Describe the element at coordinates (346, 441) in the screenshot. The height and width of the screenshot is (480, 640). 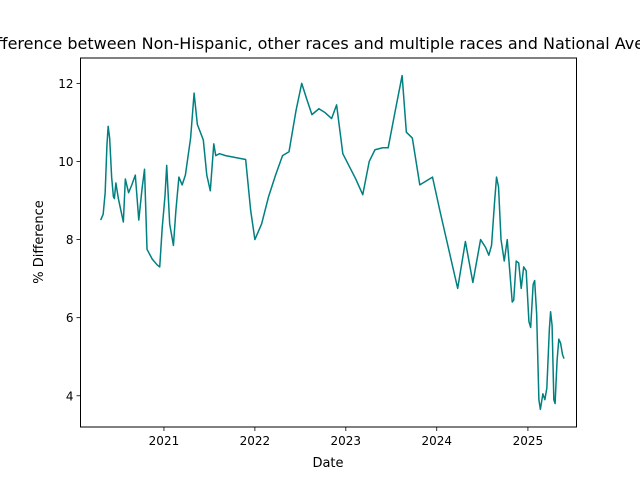
I see `x-tick-label: 2023` at that location.